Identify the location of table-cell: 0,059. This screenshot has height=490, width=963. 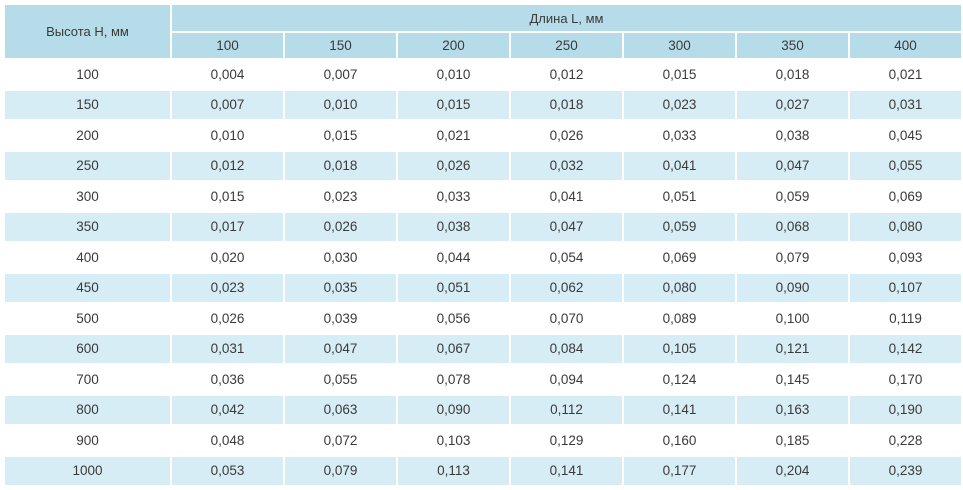
(679, 226).